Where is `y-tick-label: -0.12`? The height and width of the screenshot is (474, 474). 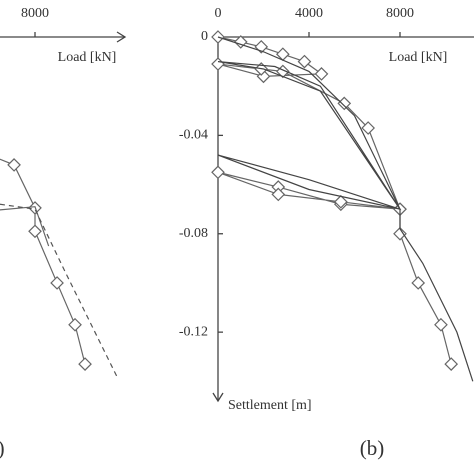 y-tick-label: -0.12 is located at coordinates (193, 331).